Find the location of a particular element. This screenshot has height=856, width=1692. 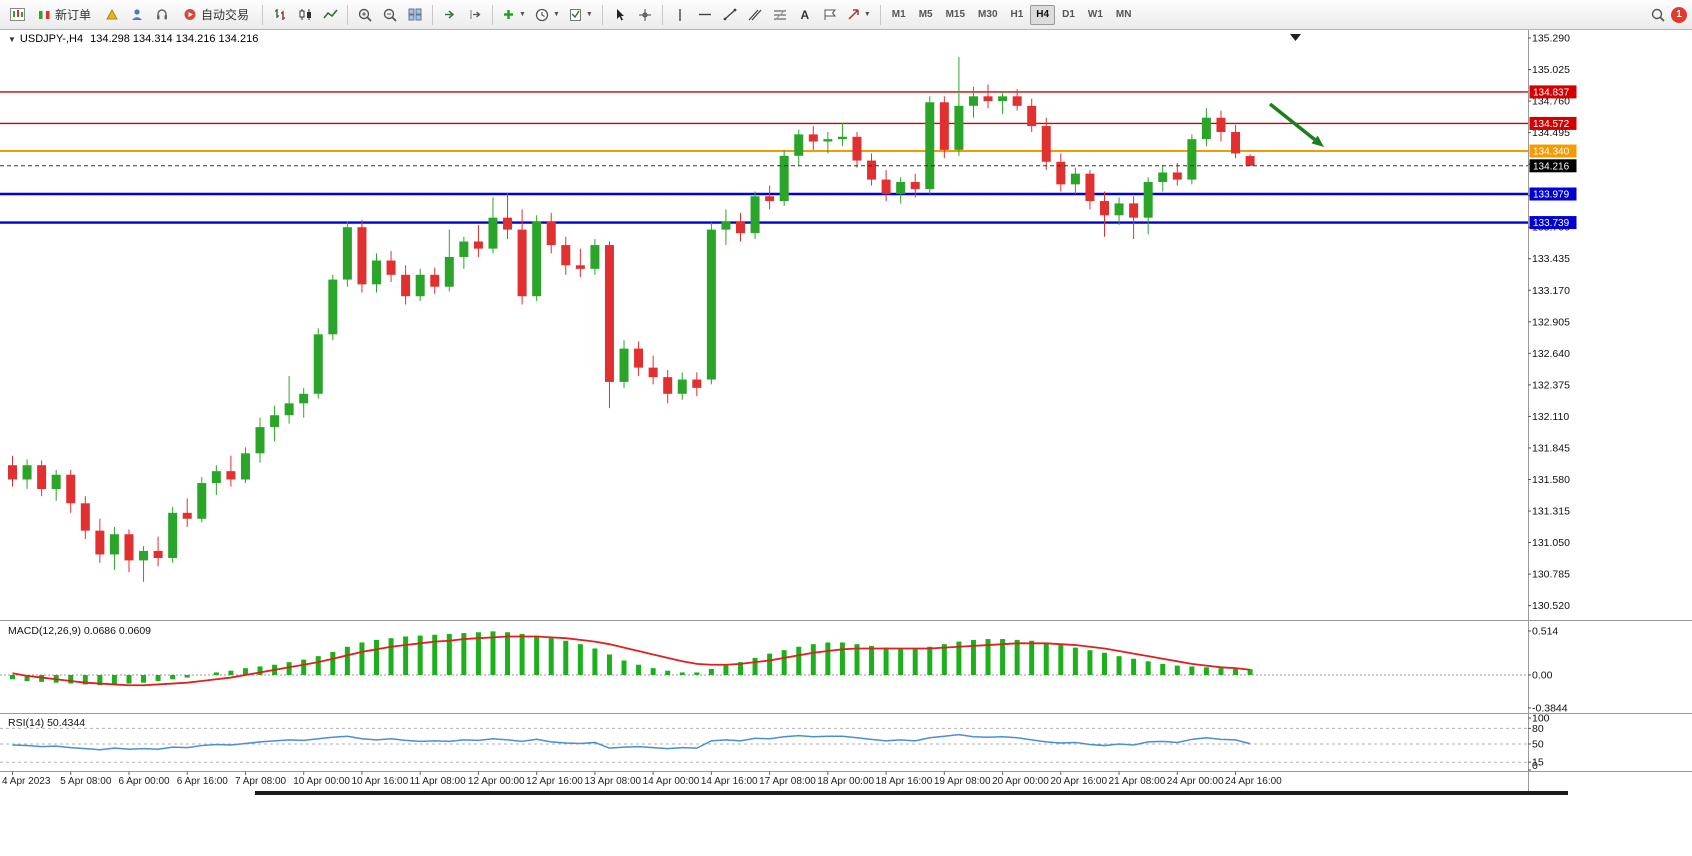

text-tool-icon: A is located at coordinates (805, 14).